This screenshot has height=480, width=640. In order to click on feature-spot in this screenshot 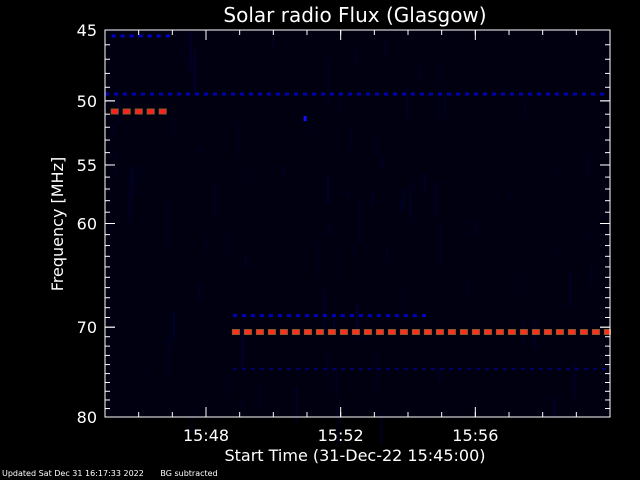, I will do `click(305, 119)`.